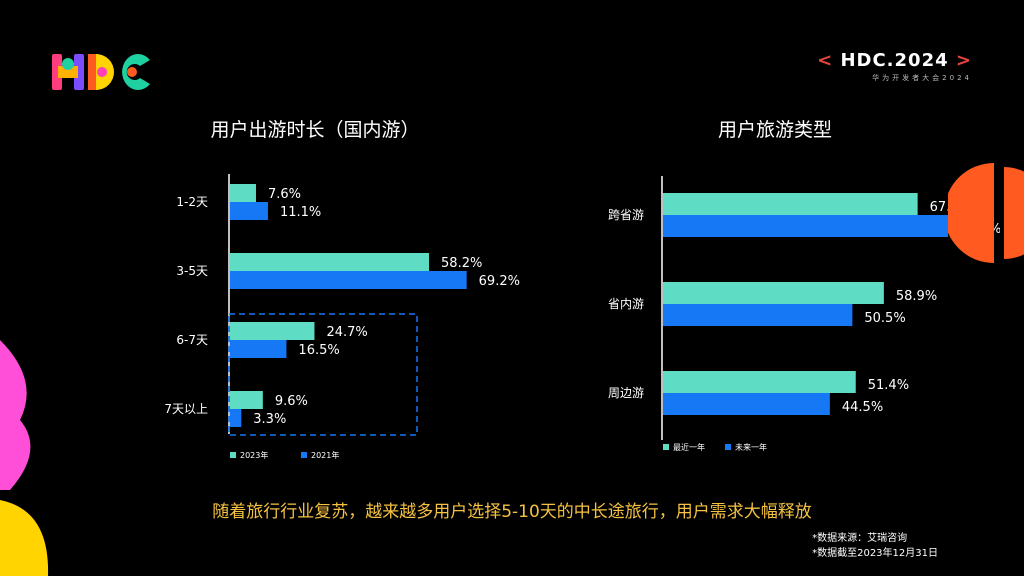 The image size is (1024, 576). What do you see at coordinates (284, 194) in the screenshot?
I see `data-label: 7.6%` at bounding box center [284, 194].